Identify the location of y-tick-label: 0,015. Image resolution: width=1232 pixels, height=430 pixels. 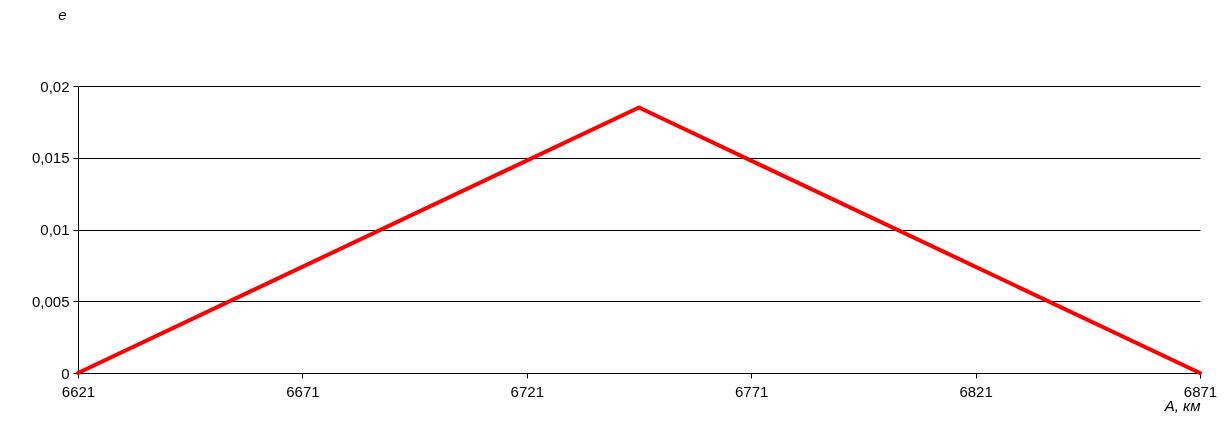
(50, 158).